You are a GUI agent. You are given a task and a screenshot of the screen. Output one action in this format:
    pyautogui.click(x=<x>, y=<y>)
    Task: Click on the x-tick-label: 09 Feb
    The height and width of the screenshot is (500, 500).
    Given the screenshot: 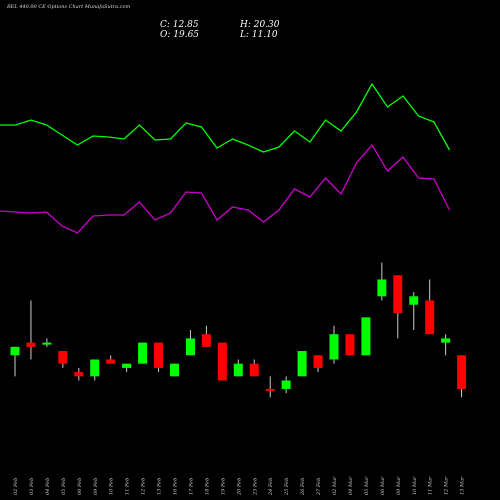 What is the action you would take?
    pyautogui.click(x=96, y=486)
    